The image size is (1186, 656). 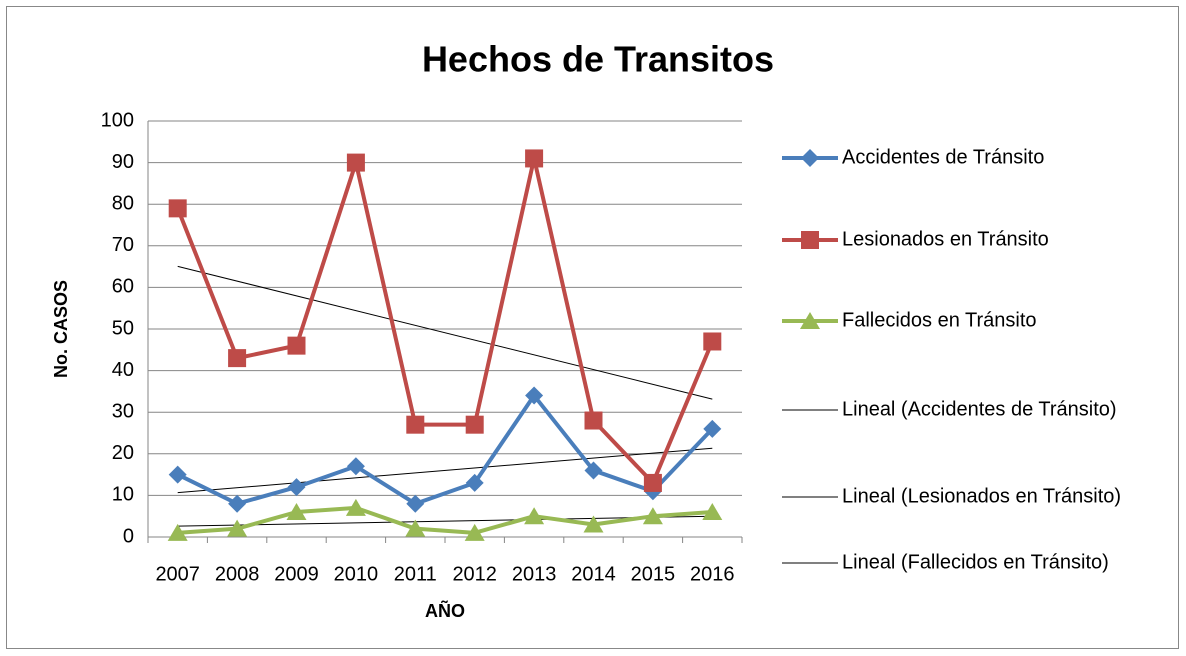 I want to click on legend-label: Lineal (Fallecidos en Tránsito), so click(x=975, y=562).